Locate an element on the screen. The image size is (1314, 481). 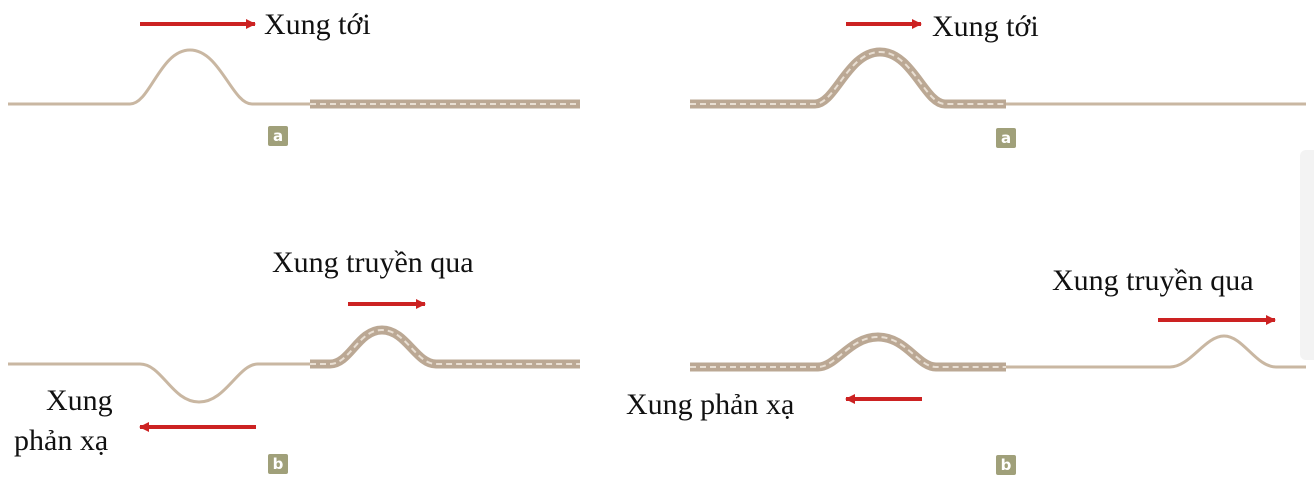
thick-rope-right-top is located at coordinates (848, 78).